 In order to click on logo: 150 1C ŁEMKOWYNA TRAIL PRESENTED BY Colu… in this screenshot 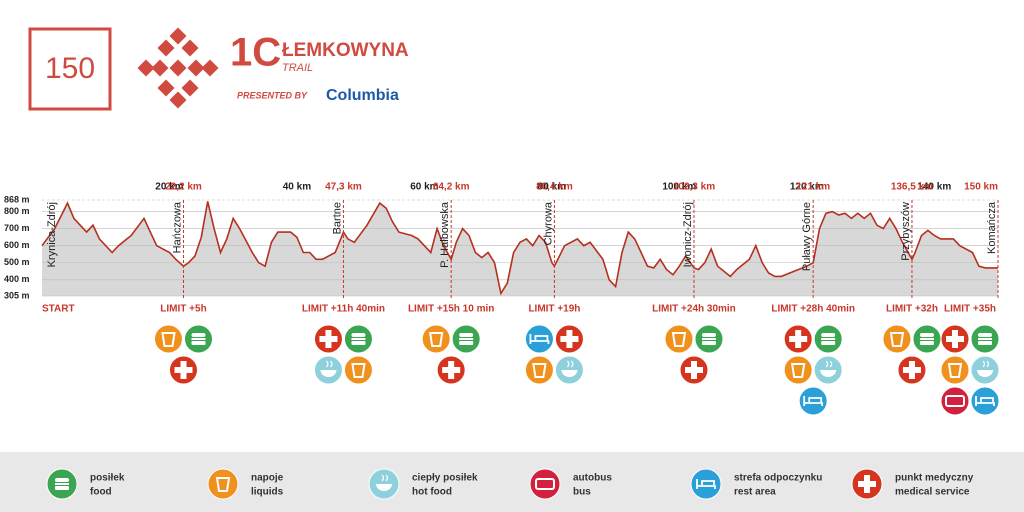, I will do `click(218, 69)`.